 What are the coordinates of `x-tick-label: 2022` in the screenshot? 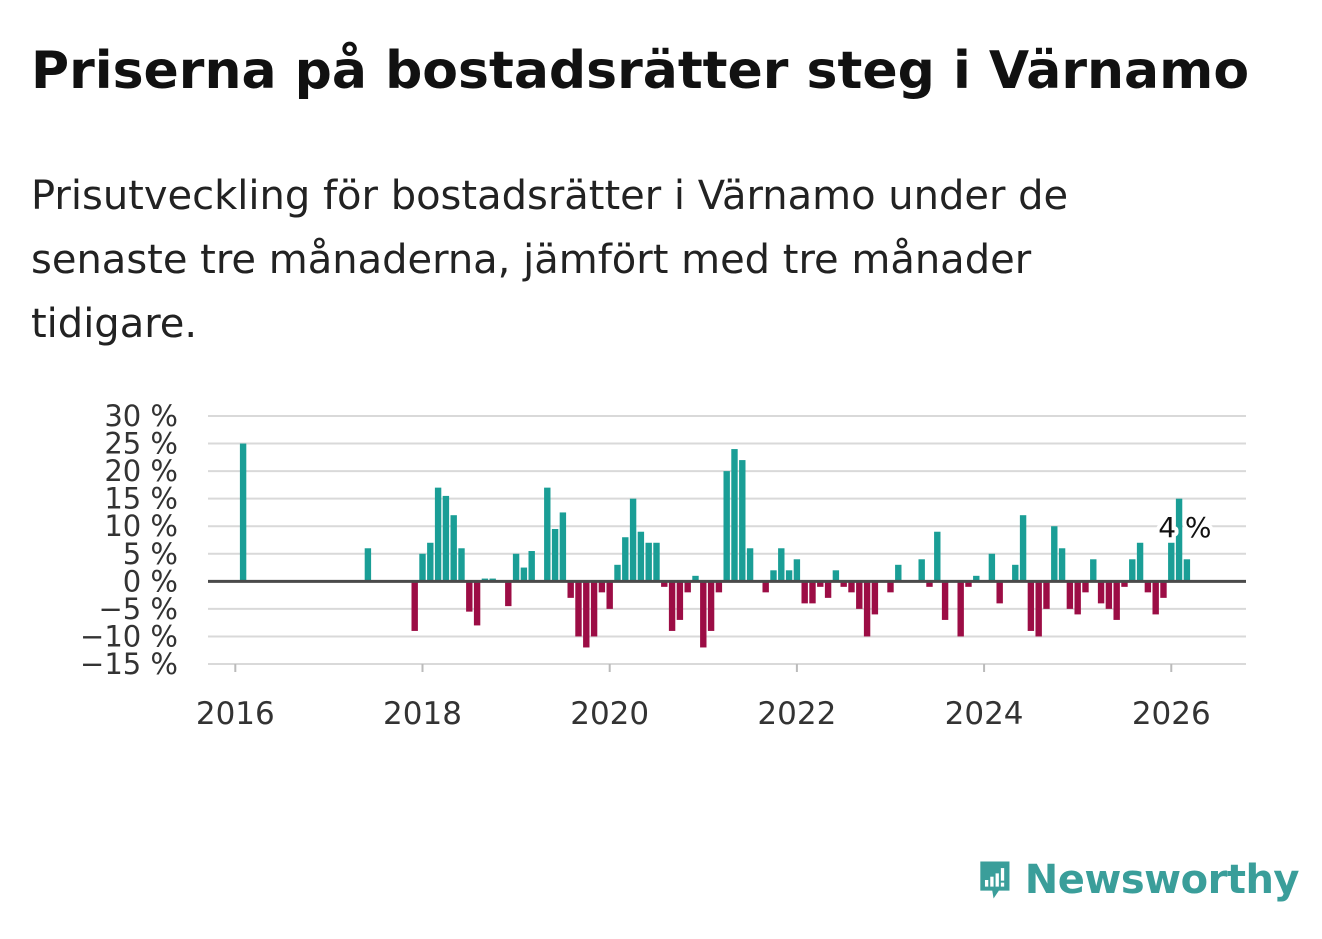 It's located at (796, 714).